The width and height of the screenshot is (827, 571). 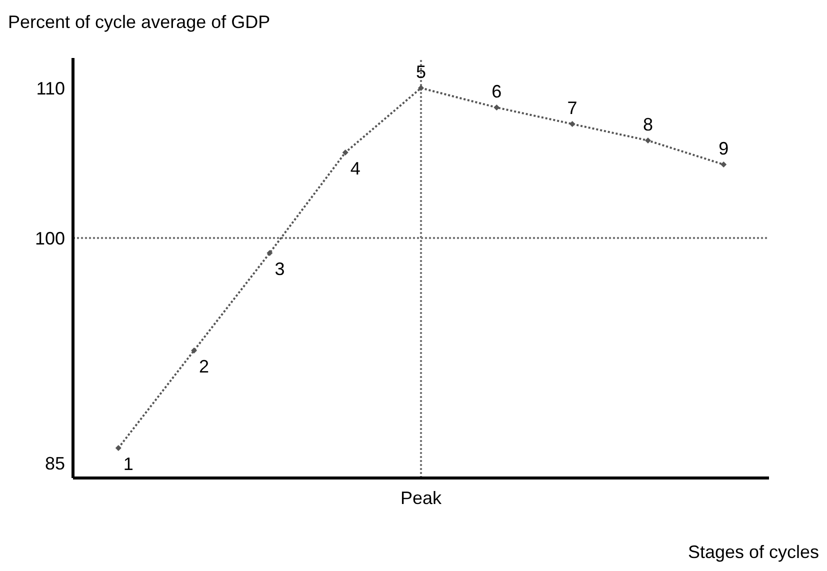 I want to click on x-tick-label: 2, so click(x=204, y=366).